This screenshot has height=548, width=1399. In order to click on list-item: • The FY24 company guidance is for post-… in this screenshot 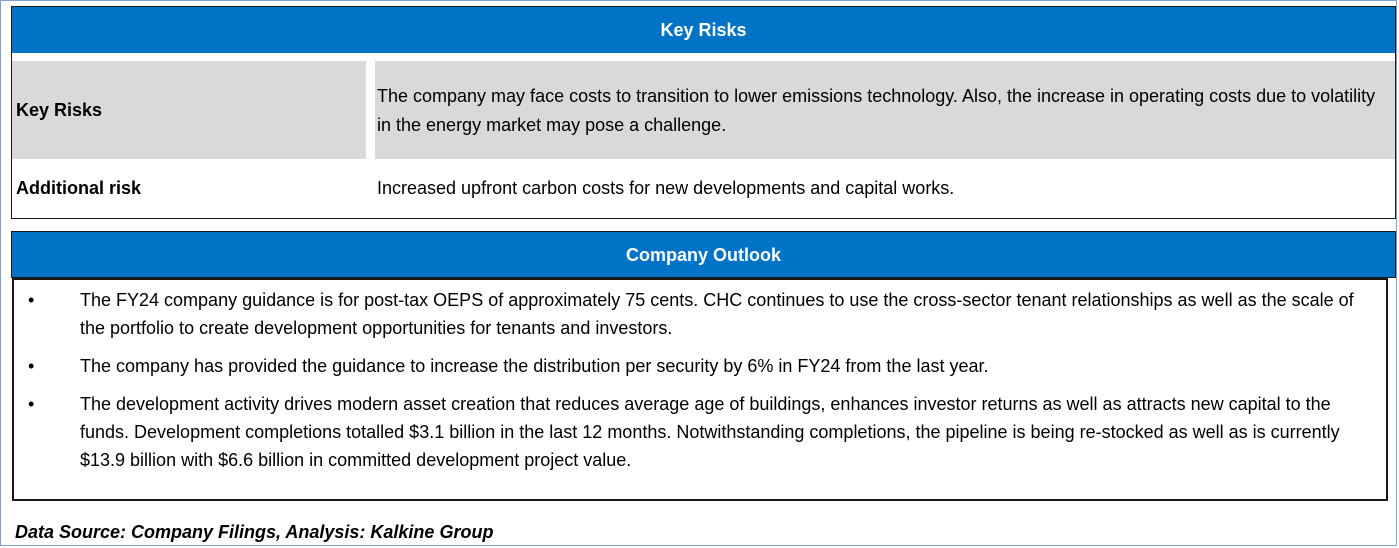, I will do `click(700, 314)`.